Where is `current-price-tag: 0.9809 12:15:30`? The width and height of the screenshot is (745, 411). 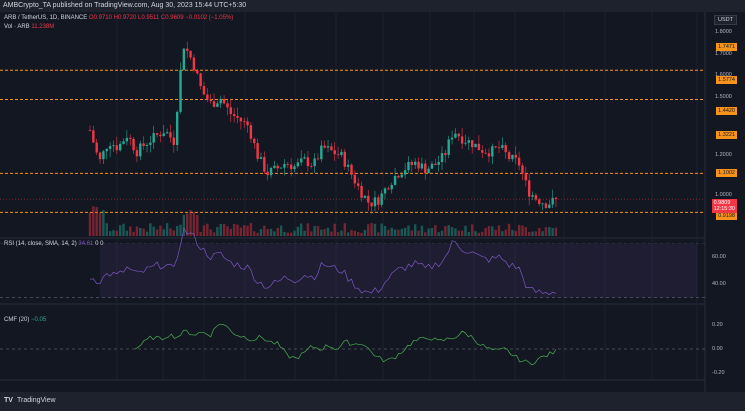
current-price-tag: 0.9809 12:15:30 is located at coordinates (724, 206).